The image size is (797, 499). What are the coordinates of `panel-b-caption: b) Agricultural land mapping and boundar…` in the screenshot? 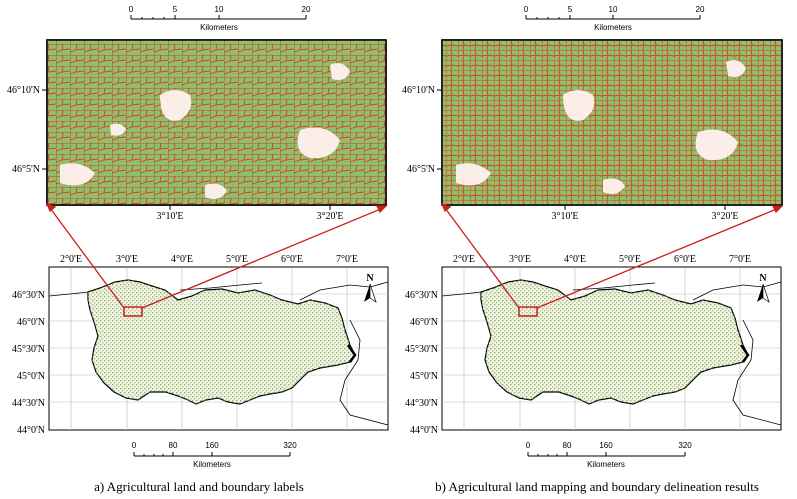 It's located at (597, 486).